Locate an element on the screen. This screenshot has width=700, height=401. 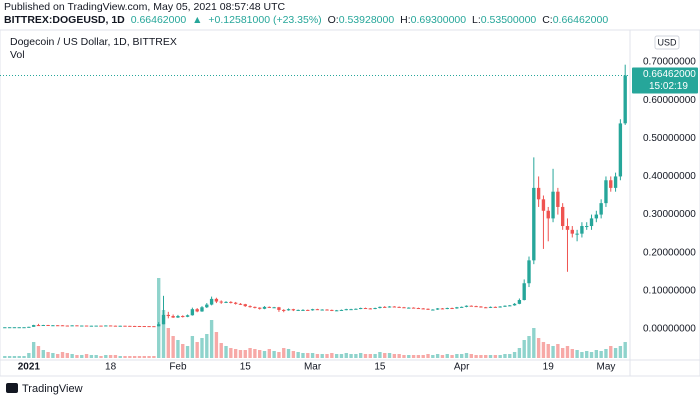
countdown: 15:02:19 is located at coordinates (668, 86).